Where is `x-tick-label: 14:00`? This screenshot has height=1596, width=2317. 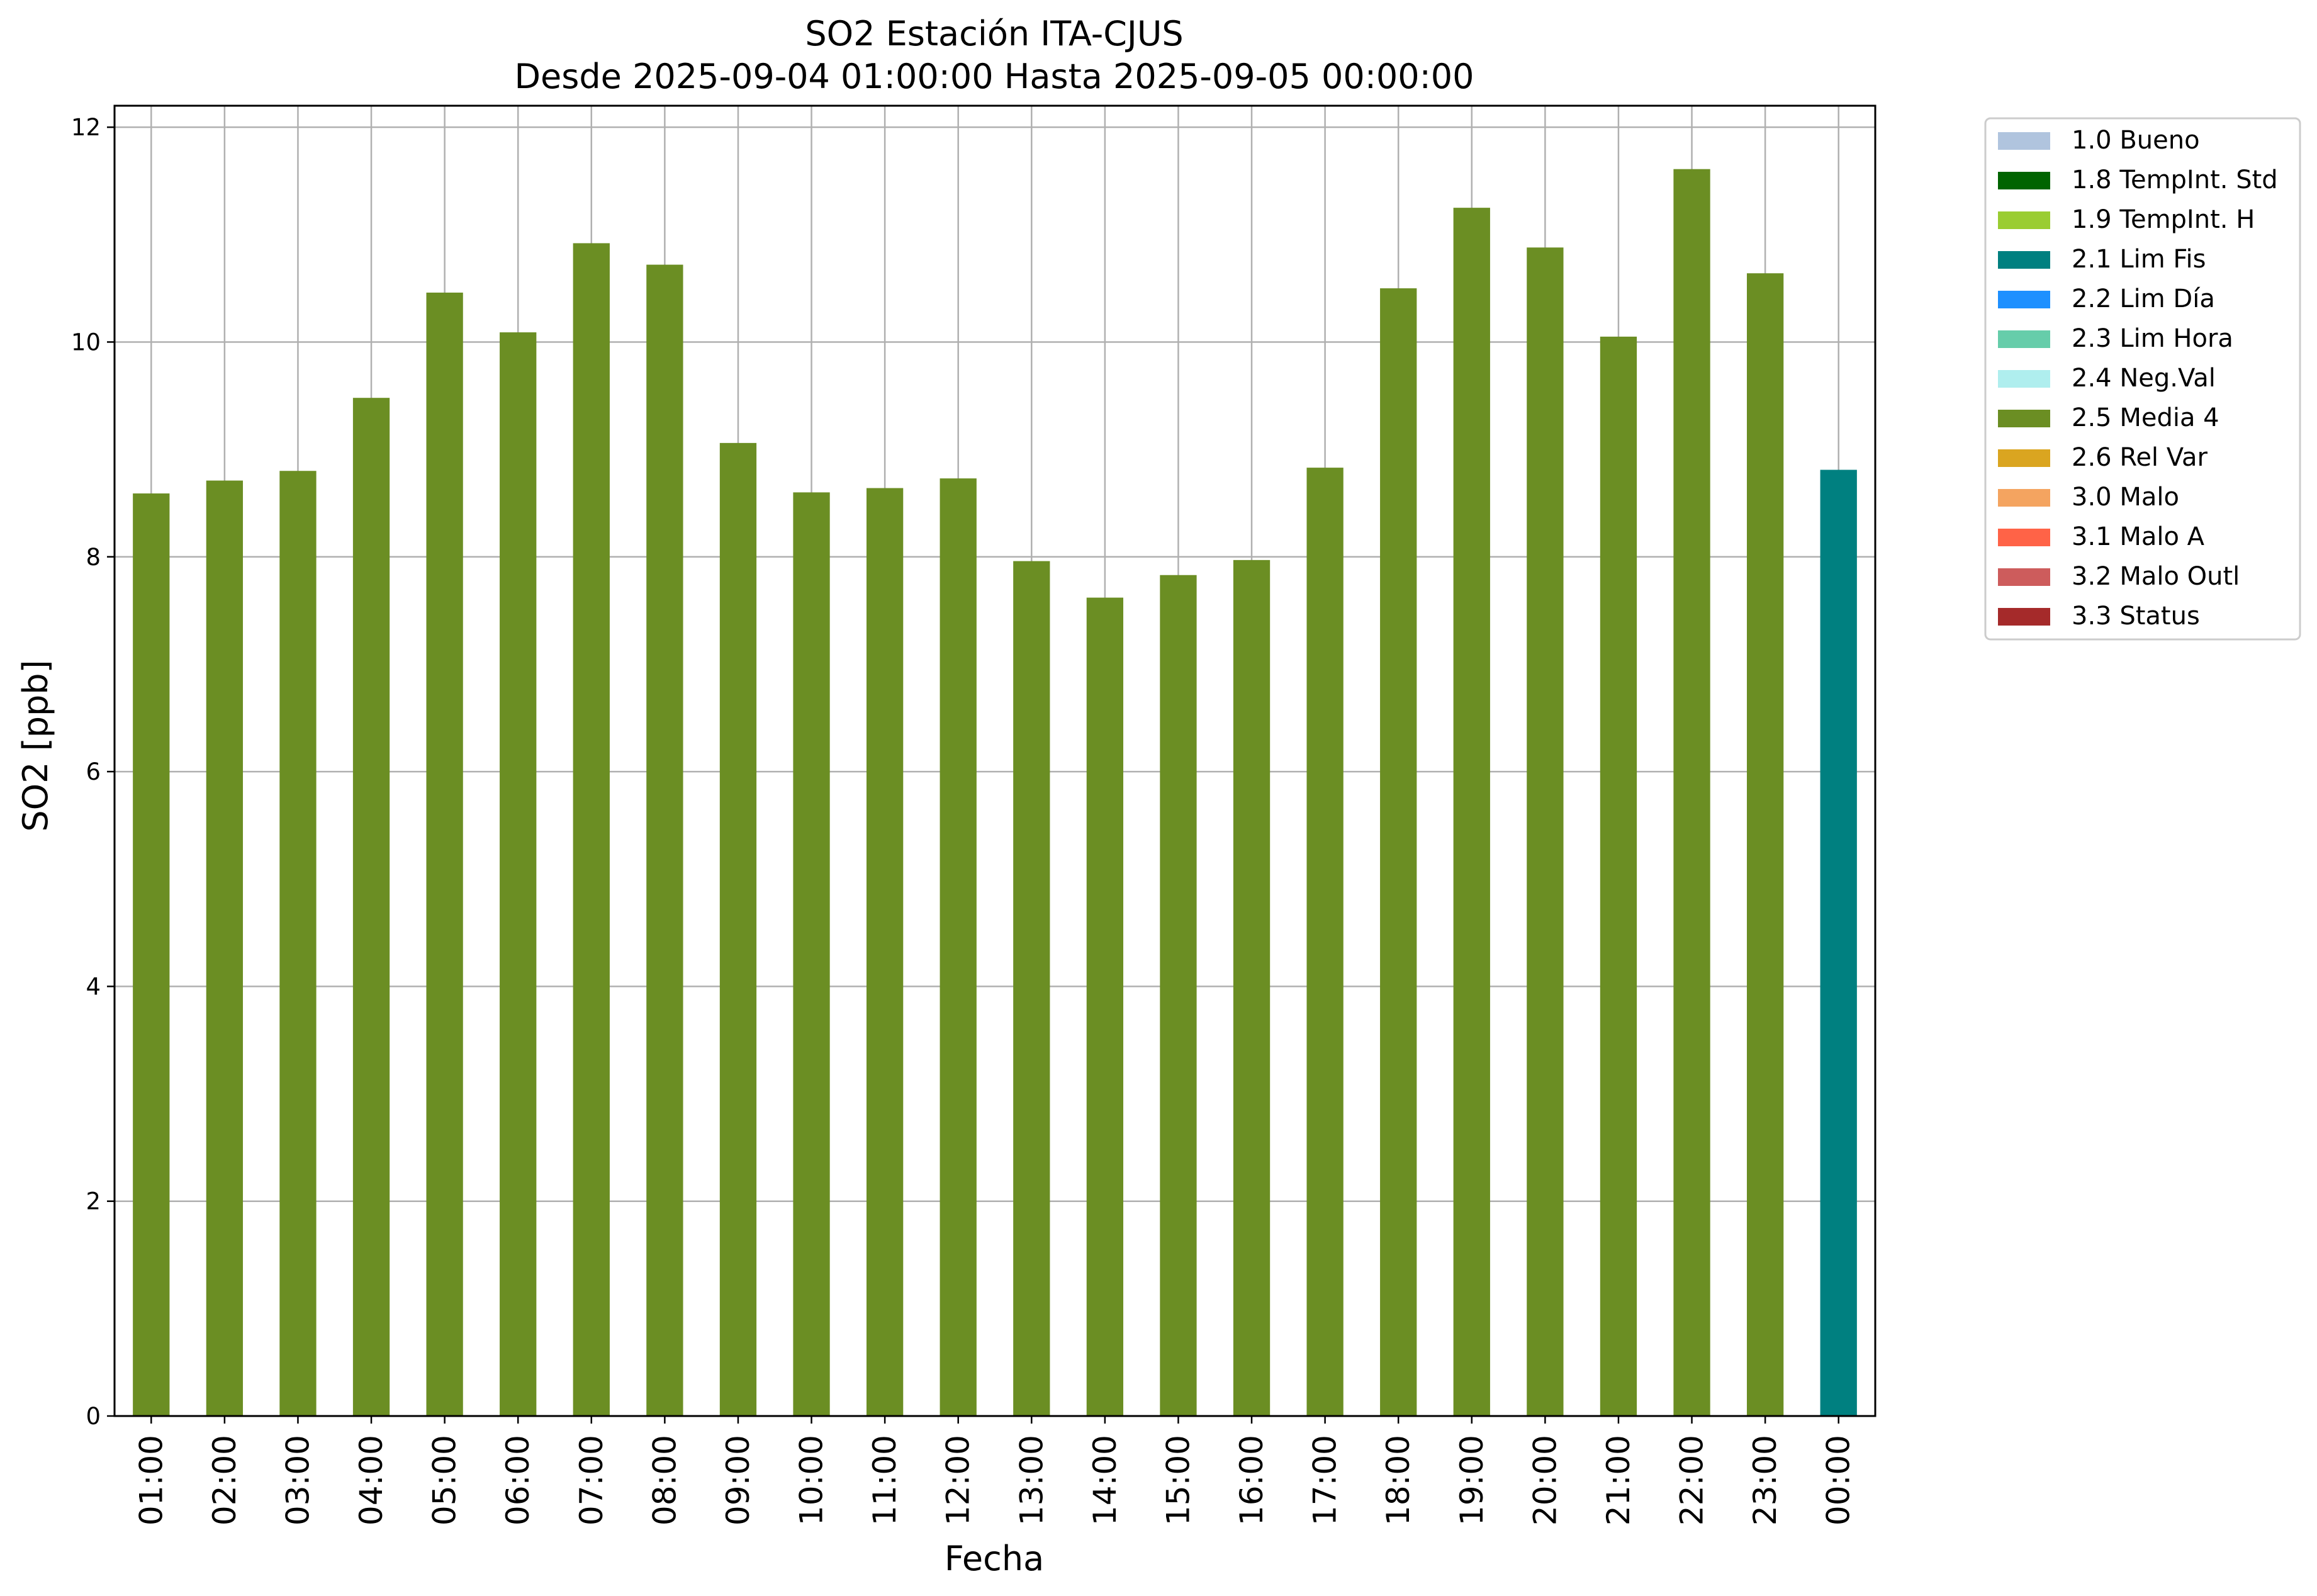 x-tick-label: 14:00 is located at coordinates (1105, 1480).